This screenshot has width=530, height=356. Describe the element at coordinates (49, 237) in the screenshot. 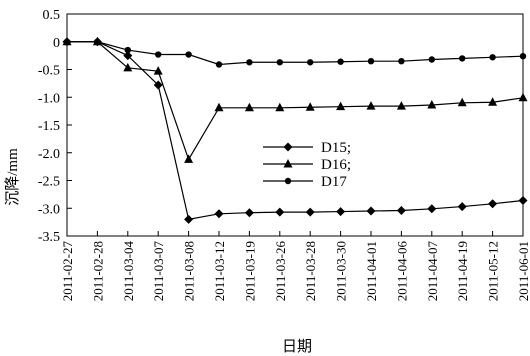

I see `y-tick-label: -3.5` at that location.